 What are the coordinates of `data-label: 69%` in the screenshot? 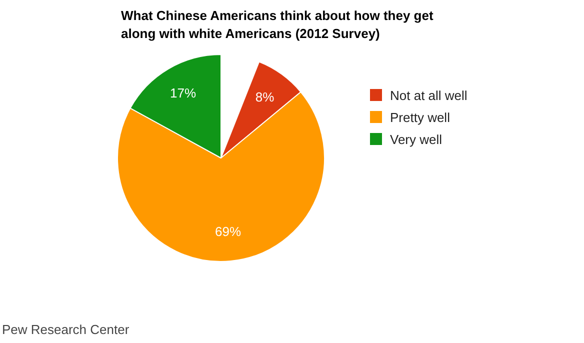 It's located at (228, 231).